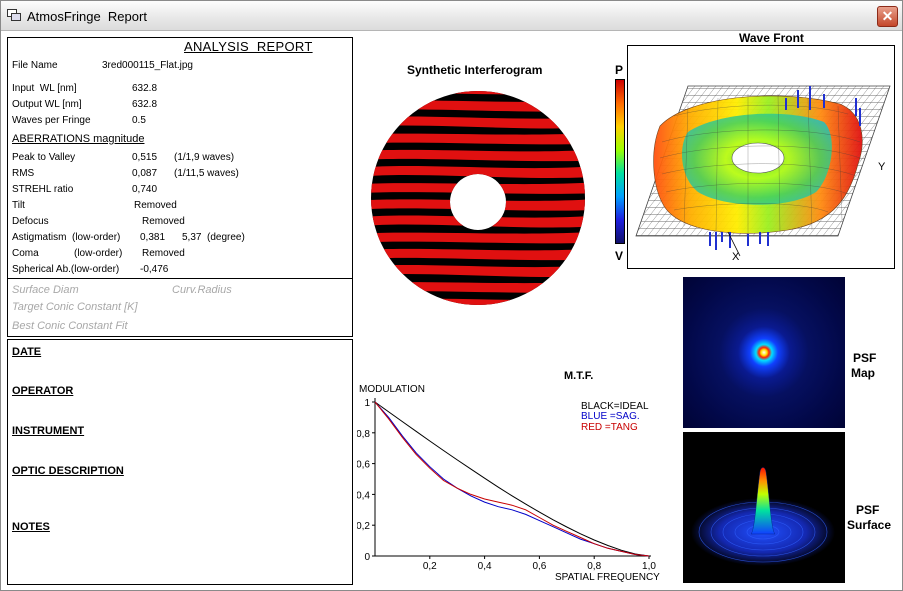 This screenshot has height=591, width=903. What do you see at coordinates (882, 167) in the screenshot?
I see `wavefront-y-label: Y` at bounding box center [882, 167].